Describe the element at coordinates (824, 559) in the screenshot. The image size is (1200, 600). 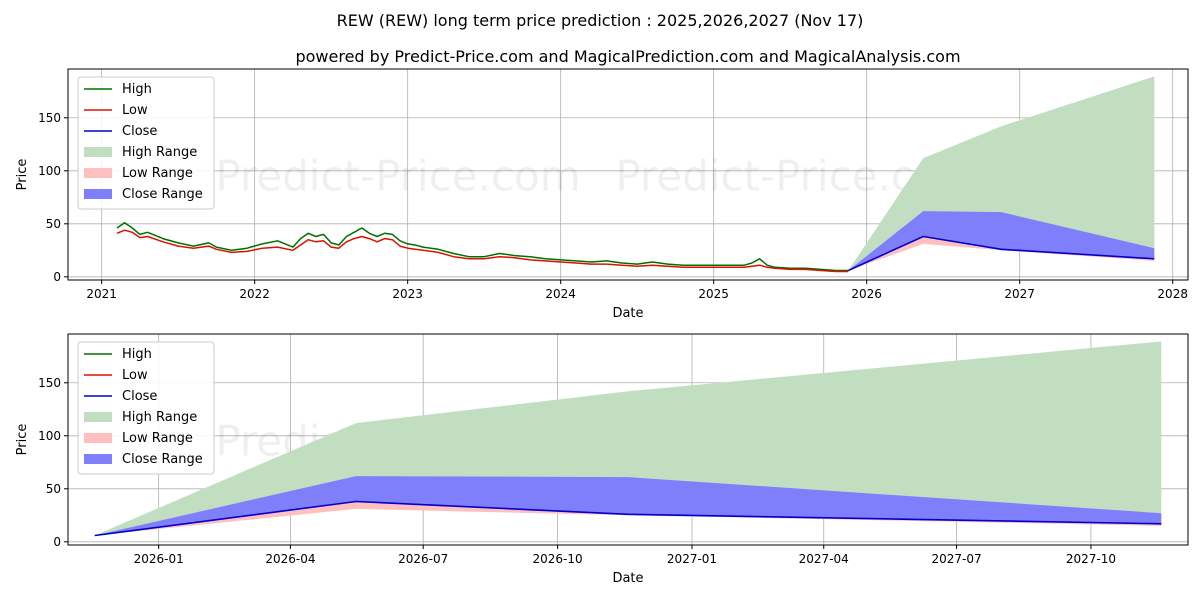
I see `x-tick-label: 2027-04` at that location.